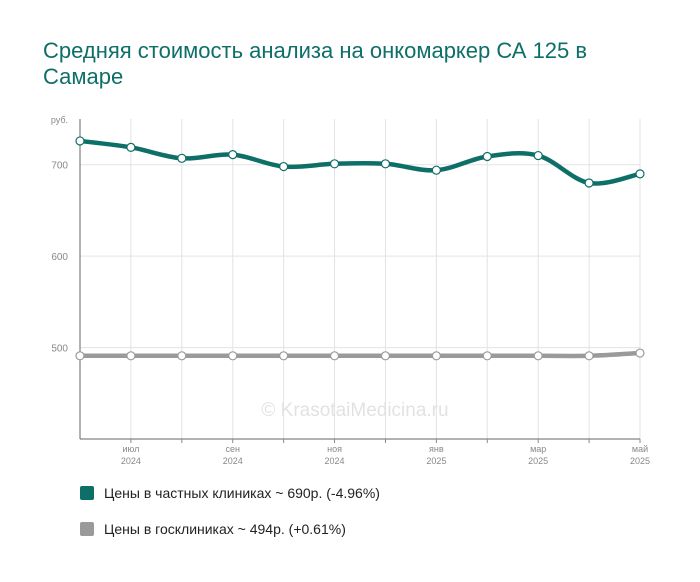 This screenshot has height=582, width=700. What do you see at coordinates (436, 449) in the screenshot?
I see `x-tick-label-month: янв` at bounding box center [436, 449].